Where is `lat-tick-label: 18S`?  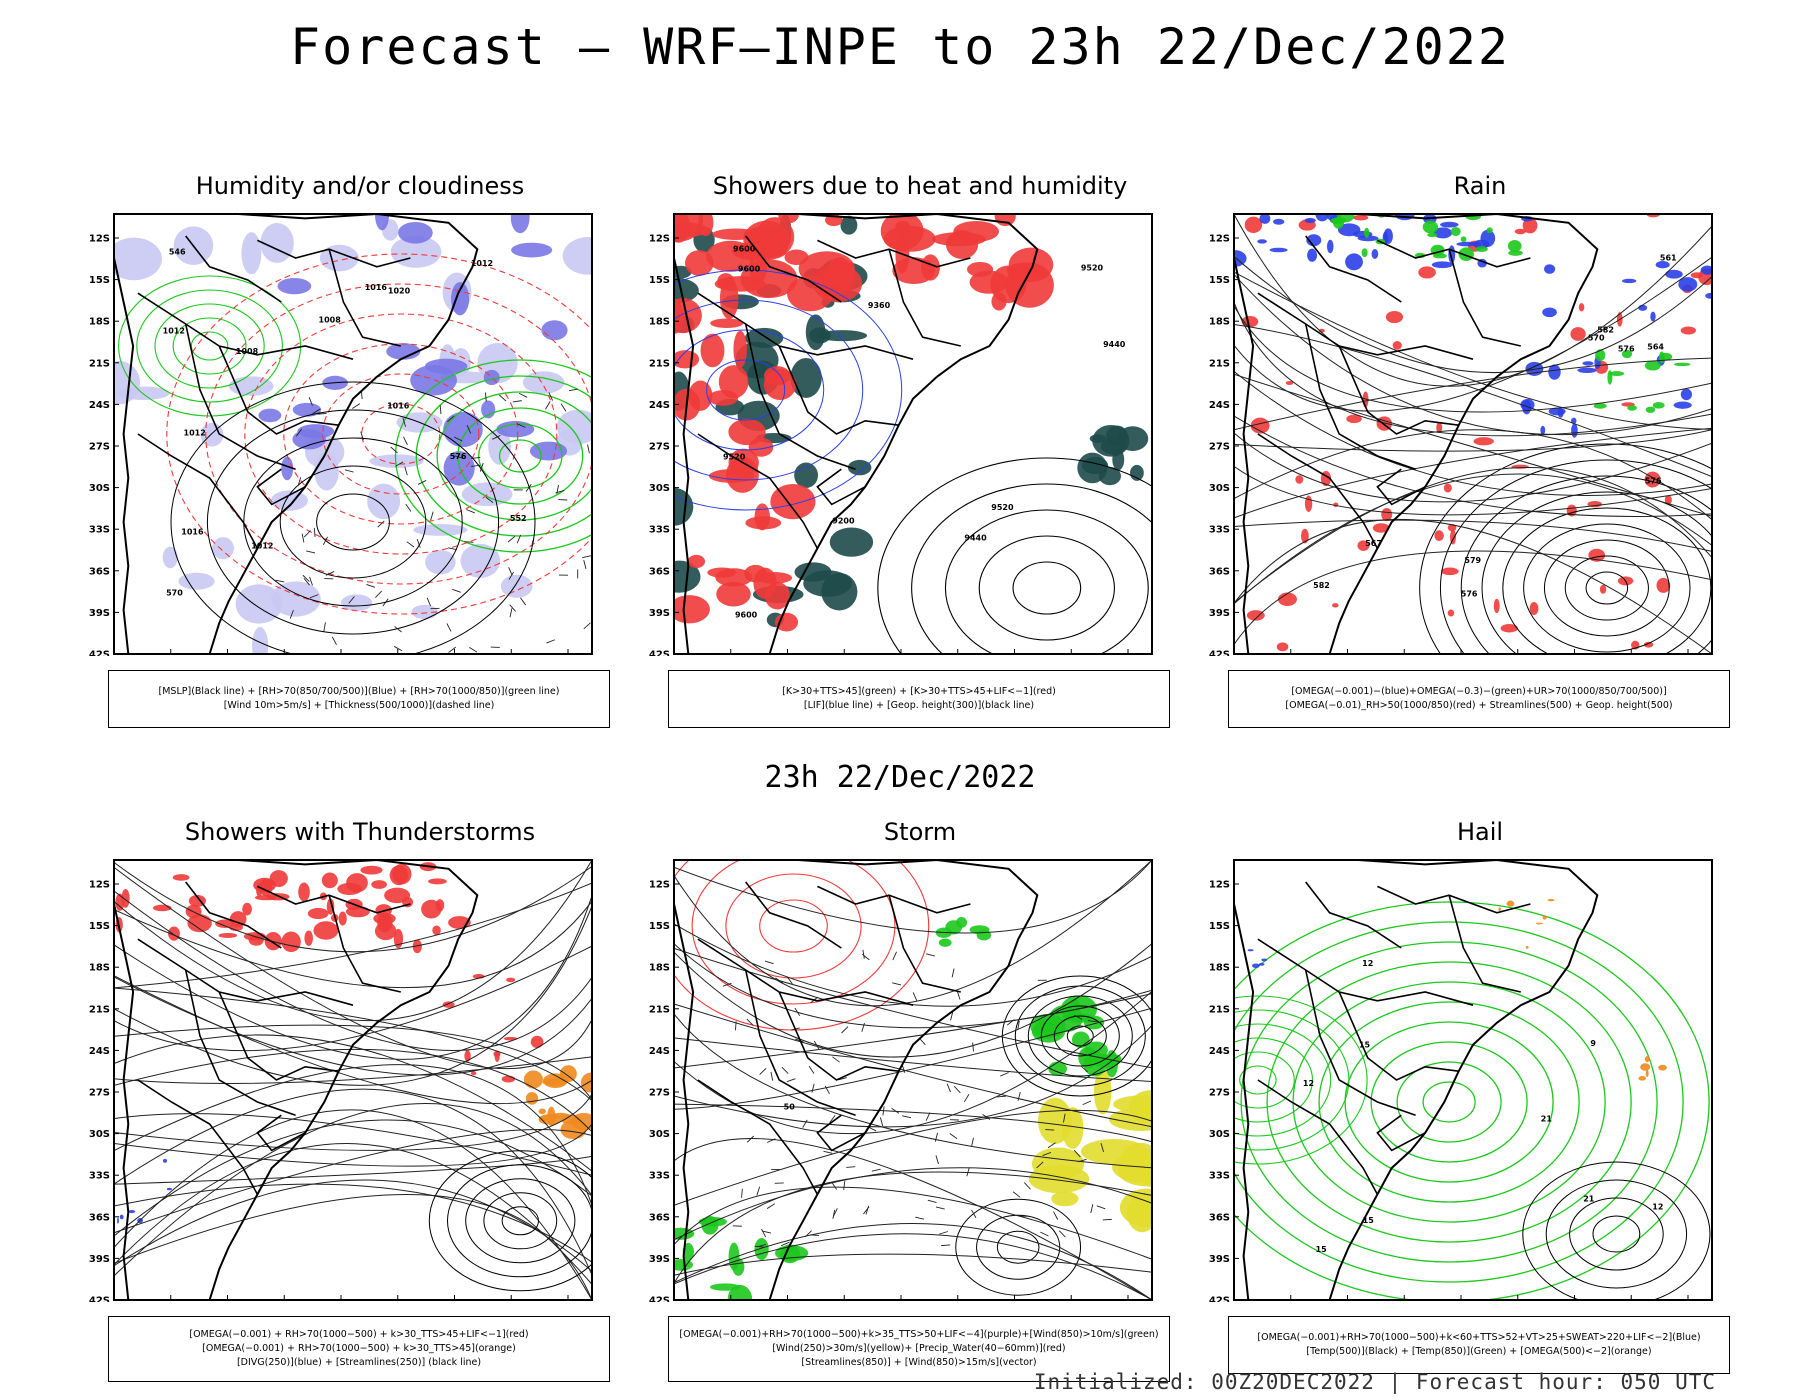
lat-tick-label: 18S is located at coordinates (659, 322).